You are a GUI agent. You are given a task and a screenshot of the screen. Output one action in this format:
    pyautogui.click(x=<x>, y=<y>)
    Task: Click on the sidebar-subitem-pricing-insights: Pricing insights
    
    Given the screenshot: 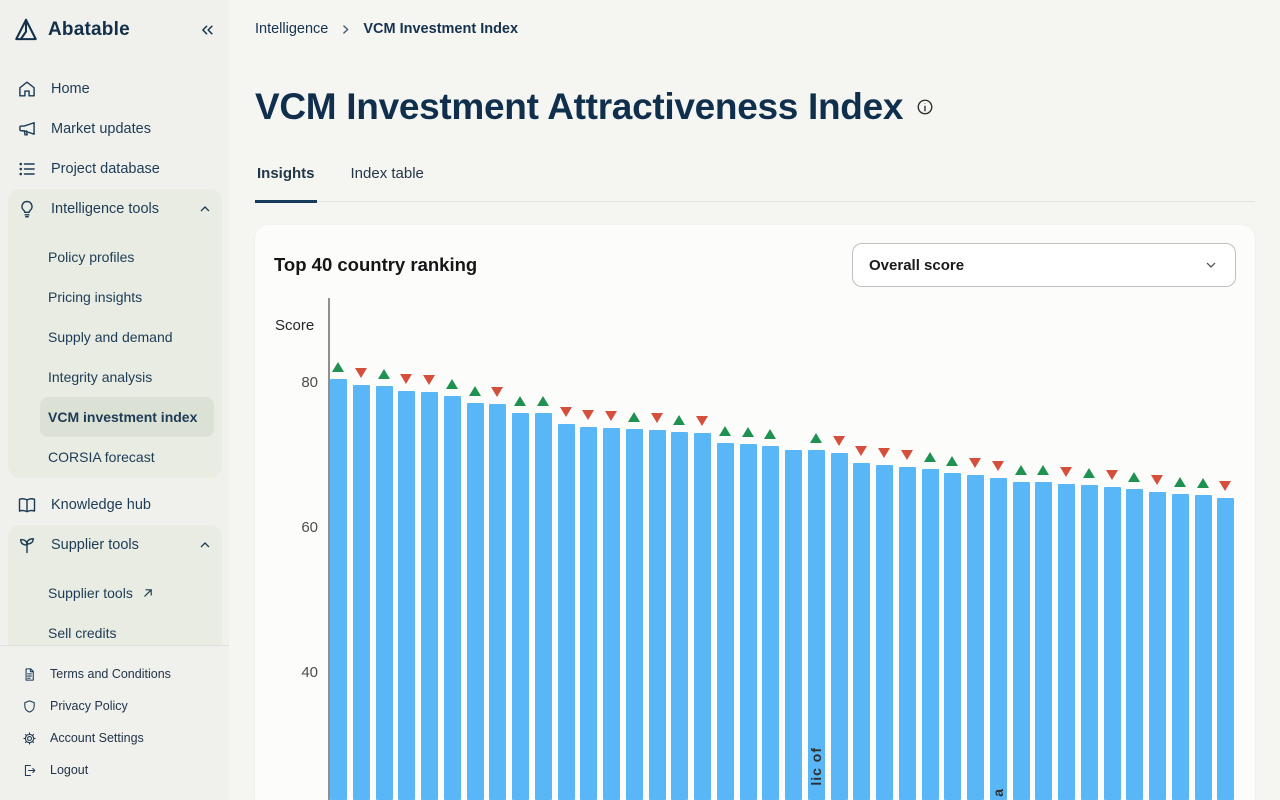 What is the action you would take?
    pyautogui.click(x=127, y=297)
    